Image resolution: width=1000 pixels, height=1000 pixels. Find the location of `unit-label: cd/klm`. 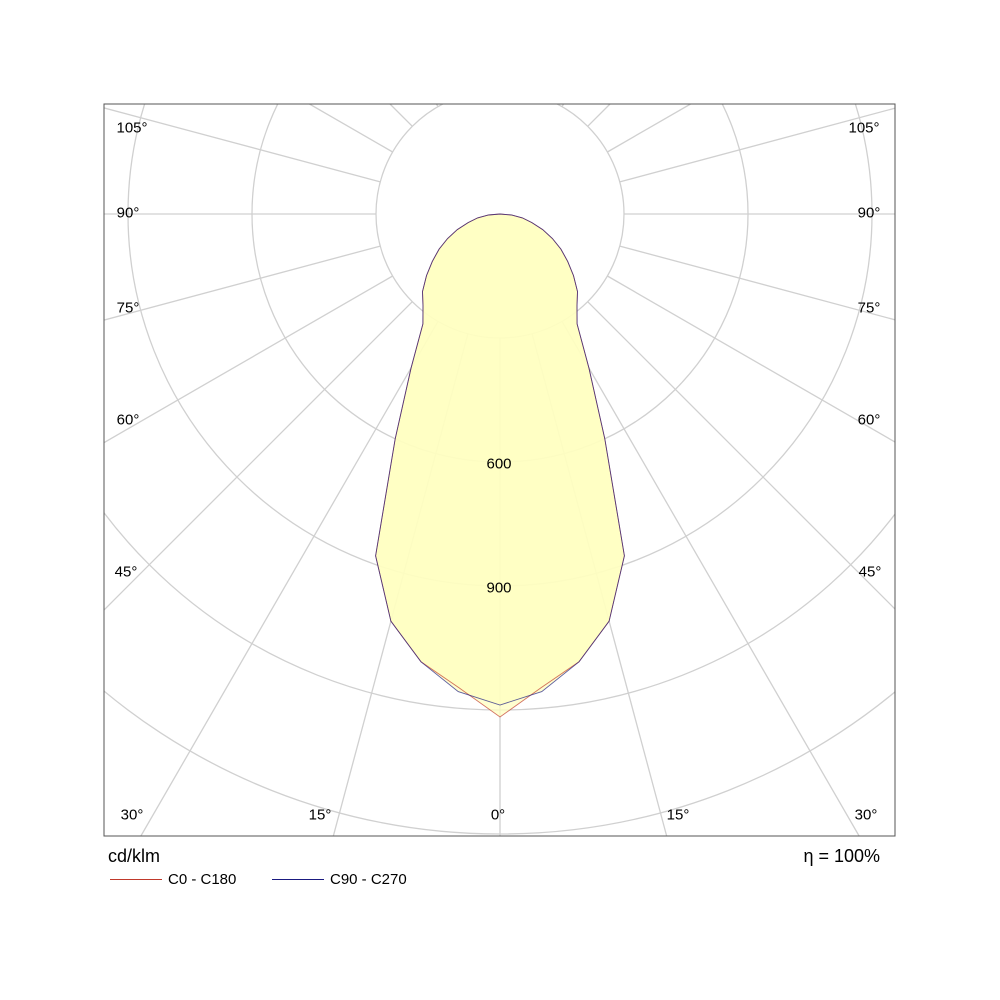

unit-label: cd/klm is located at coordinates (134, 856).